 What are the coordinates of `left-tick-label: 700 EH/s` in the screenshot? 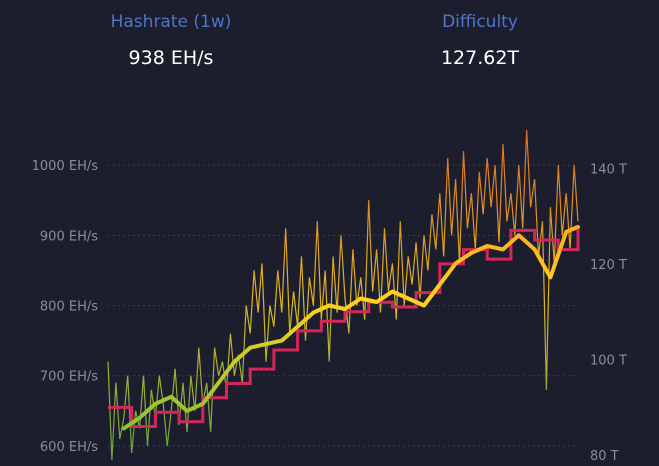 It's located at (69, 377).